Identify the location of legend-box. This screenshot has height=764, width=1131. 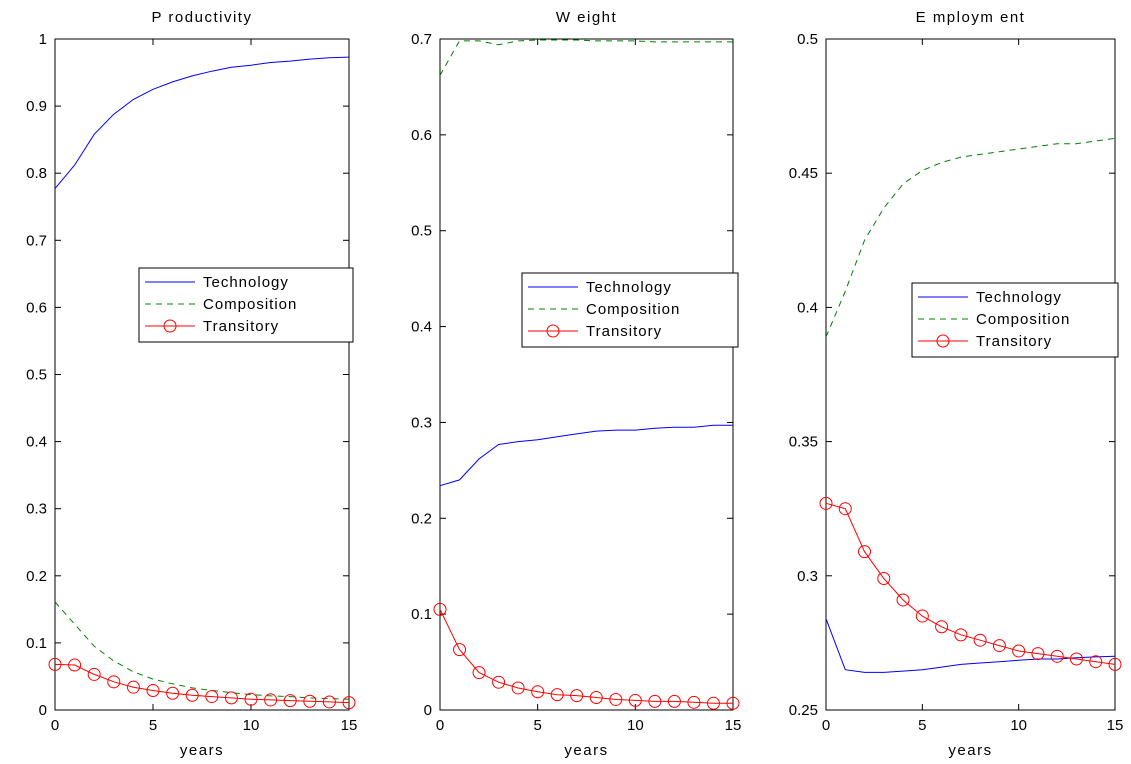
(1015, 320).